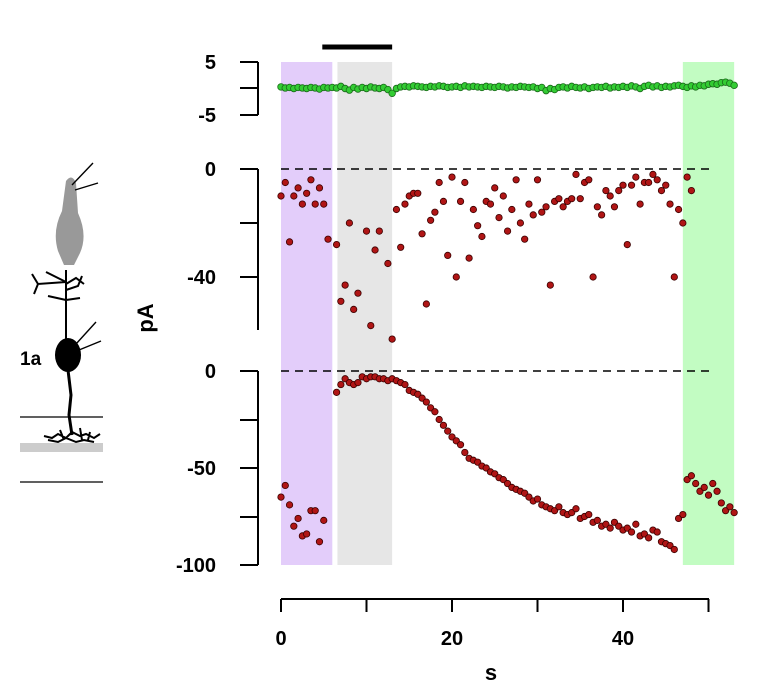  What do you see at coordinates (708, 313) in the screenshot?
I see `band-green` at bounding box center [708, 313].